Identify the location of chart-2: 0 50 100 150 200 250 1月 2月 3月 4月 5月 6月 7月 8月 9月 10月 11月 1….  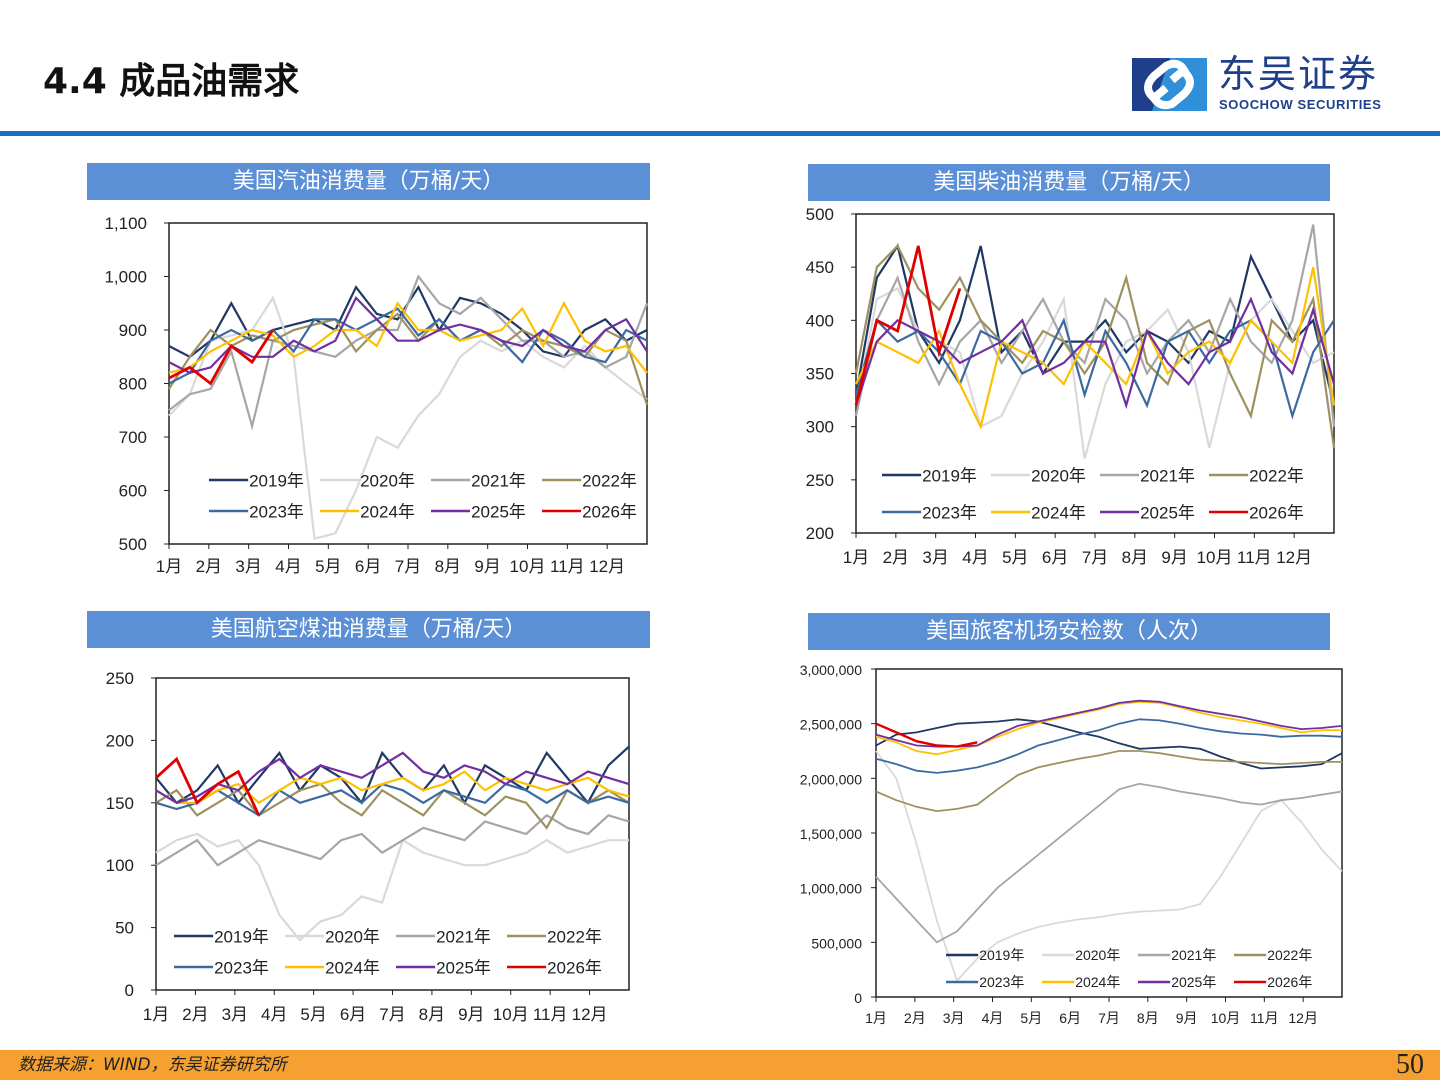
(368, 846).